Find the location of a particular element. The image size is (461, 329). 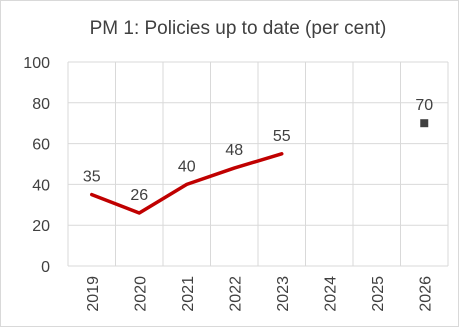

x-tick-label: 2025 is located at coordinates (378, 294).